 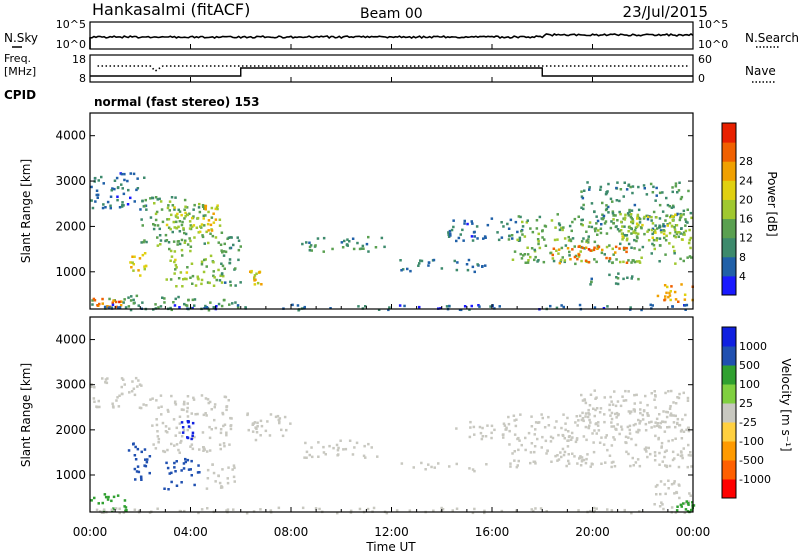 I want to click on y-tick-label: 4000, so click(x=70, y=136).